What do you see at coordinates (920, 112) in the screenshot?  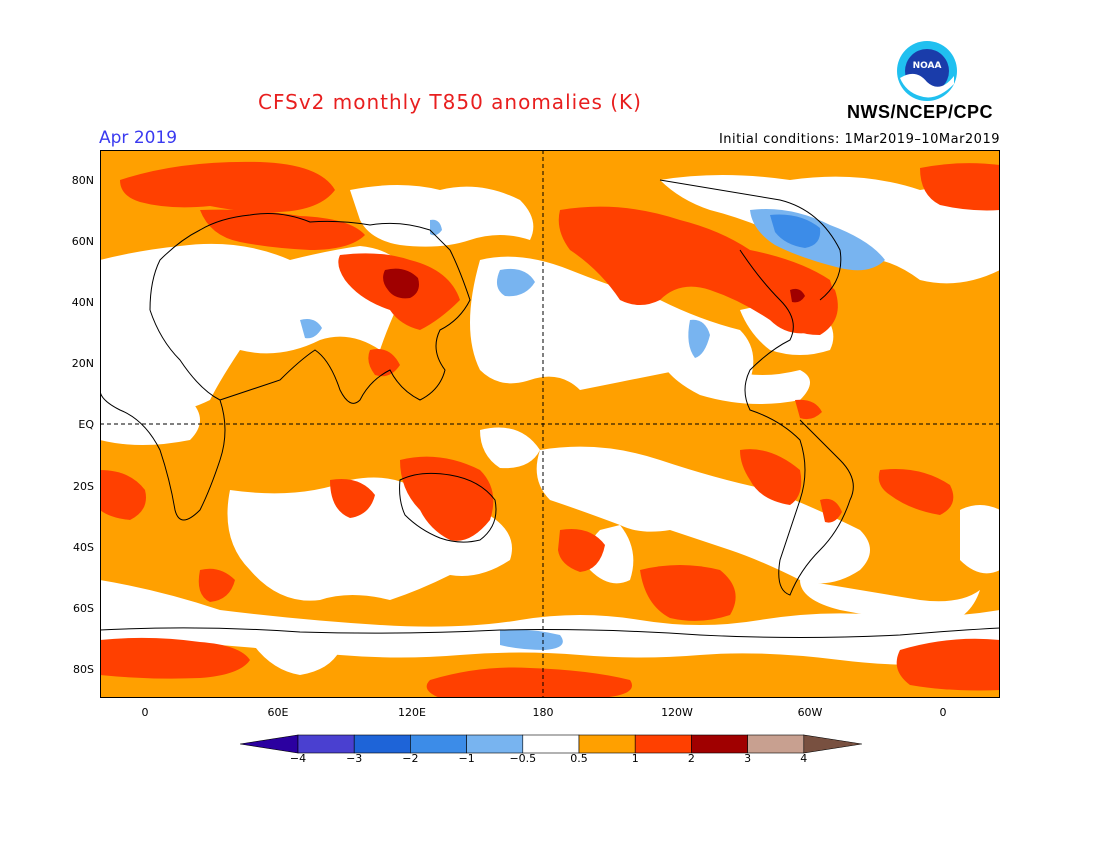 I see `agency-label: NWS/NCEP/CPC` at bounding box center [920, 112].